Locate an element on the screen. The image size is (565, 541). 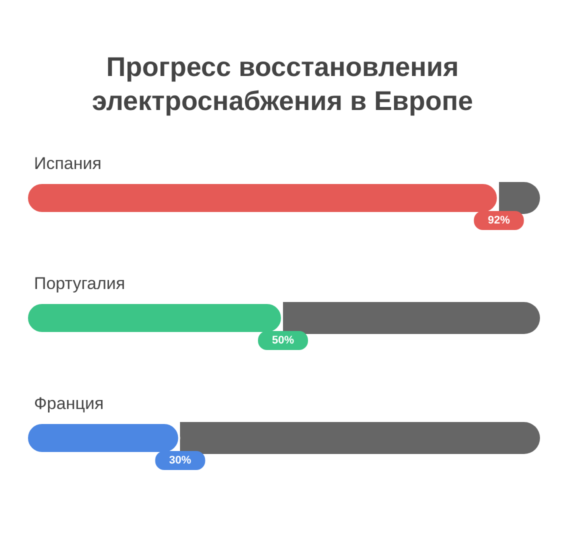
y-tick-label: Испания is located at coordinates (68, 163).